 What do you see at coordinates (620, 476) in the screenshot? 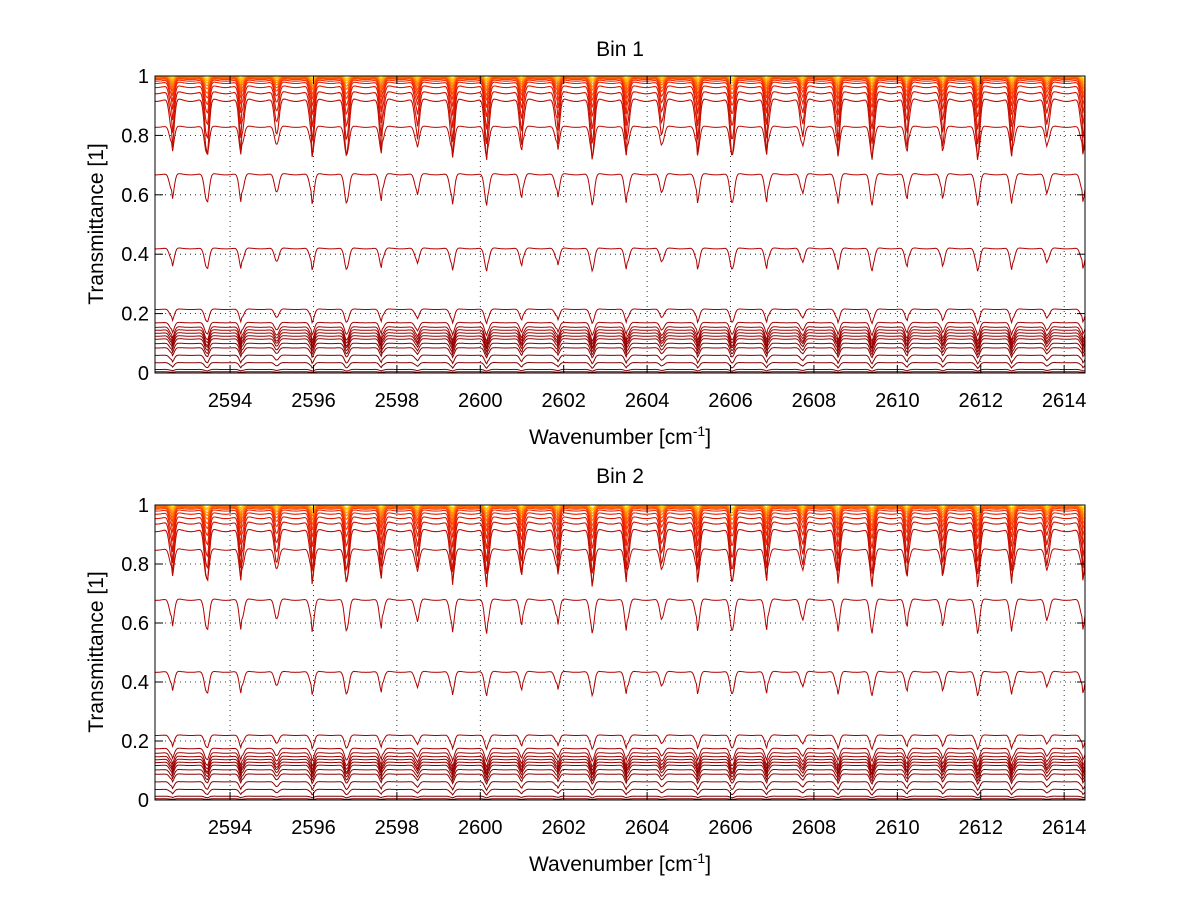
I see `chart-title: Bin 2` at bounding box center [620, 476].